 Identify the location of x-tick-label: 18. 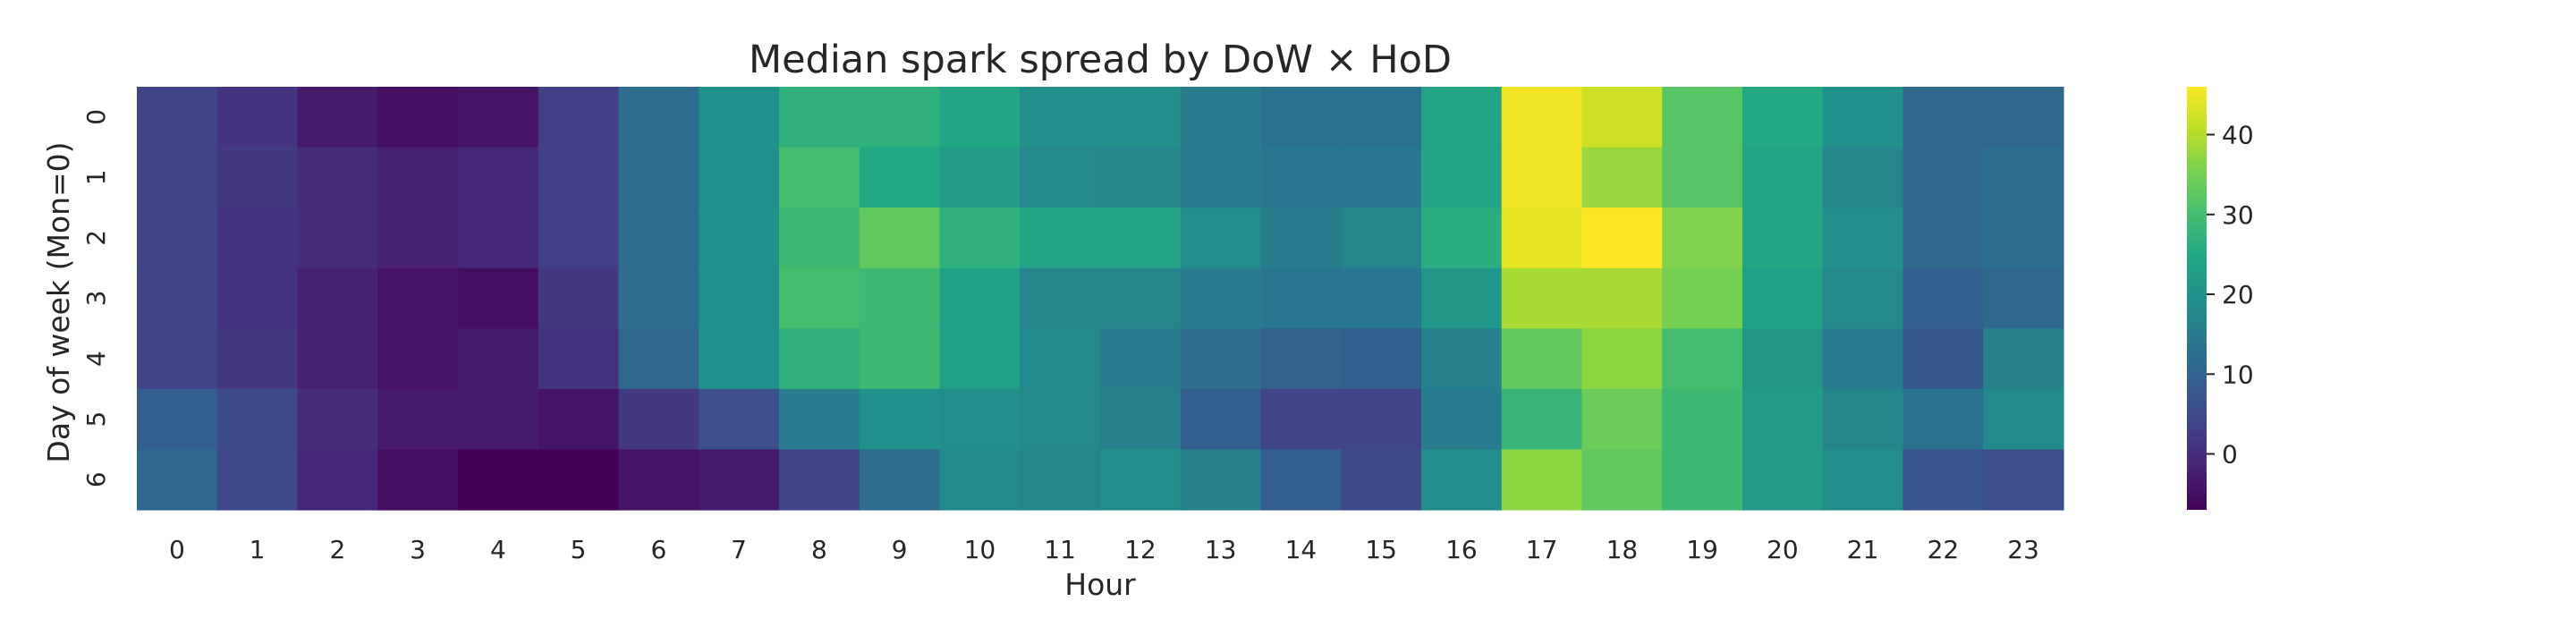
(1622, 549).